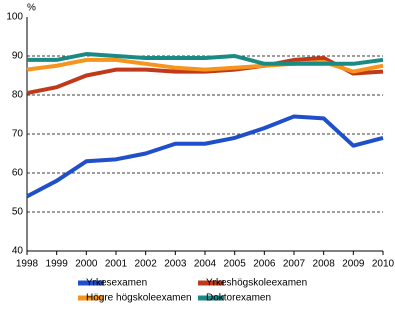 This screenshot has width=395, height=311. What do you see at coordinates (146, 264) in the screenshot?
I see `x-tick-label: 2002` at bounding box center [146, 264].